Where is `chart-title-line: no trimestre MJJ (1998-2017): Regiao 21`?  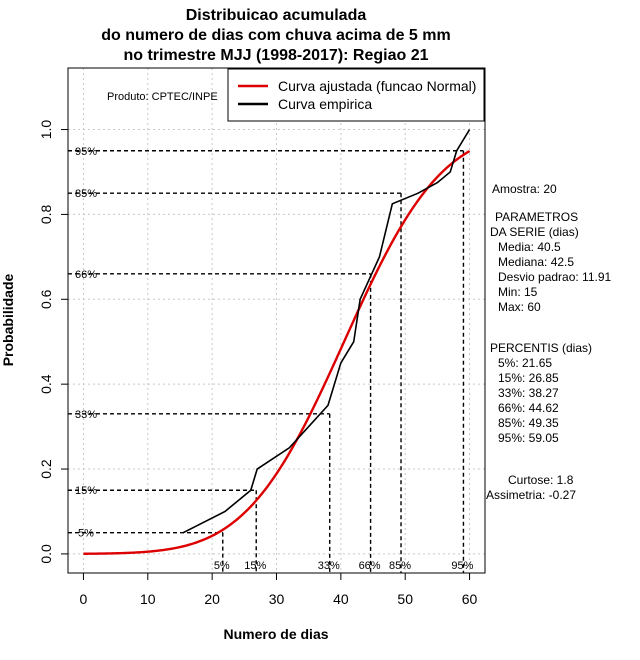 chart-title-line: no trimestre MJJ (1998-2017): Regiao 21 is located at coordinates (275, 55).